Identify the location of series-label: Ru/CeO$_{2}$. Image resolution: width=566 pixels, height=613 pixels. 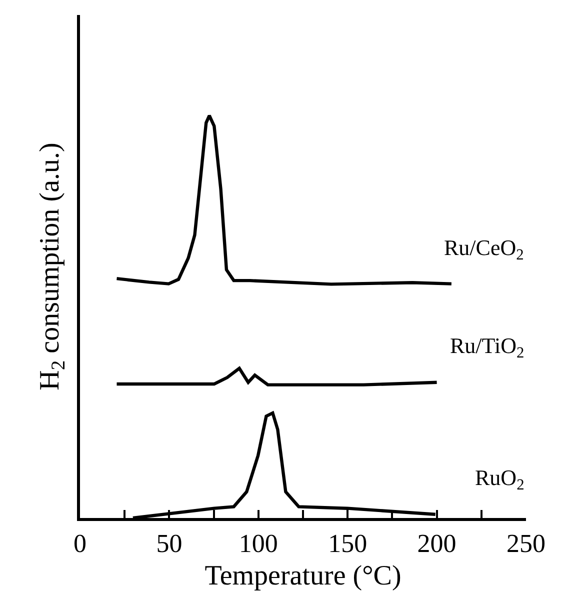
(484, 249).